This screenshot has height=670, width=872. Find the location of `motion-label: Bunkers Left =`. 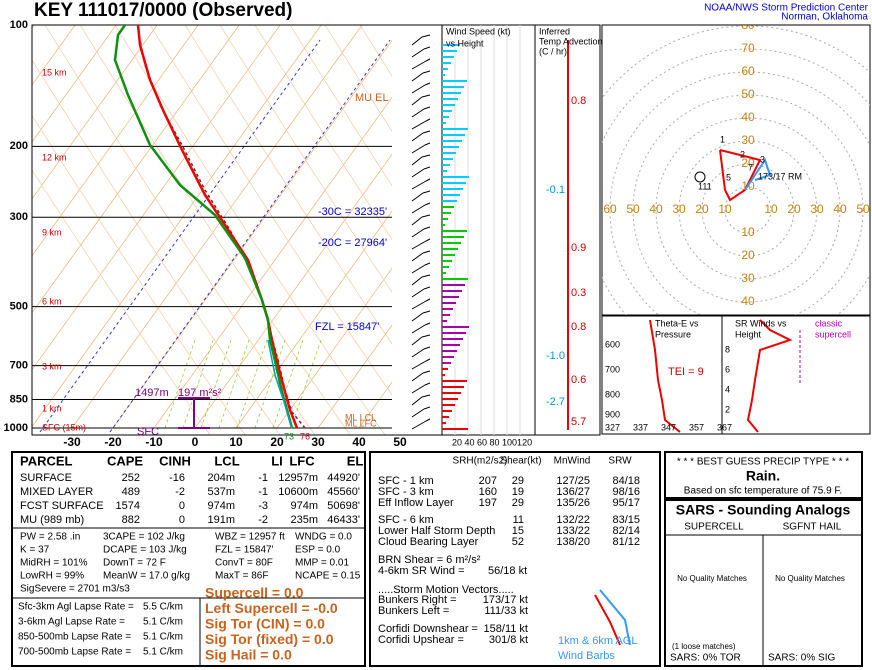

motion-label: Bunkers Left = is located at coordinates (413, 611).